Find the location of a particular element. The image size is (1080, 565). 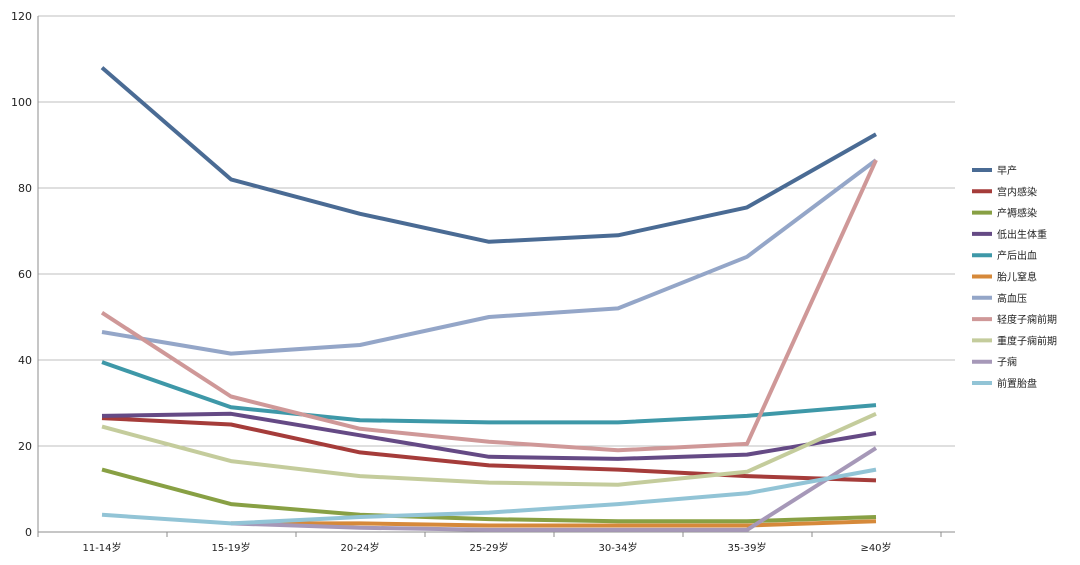

x-tick-label: 11-14岁 is located at coordinates (101, 547).